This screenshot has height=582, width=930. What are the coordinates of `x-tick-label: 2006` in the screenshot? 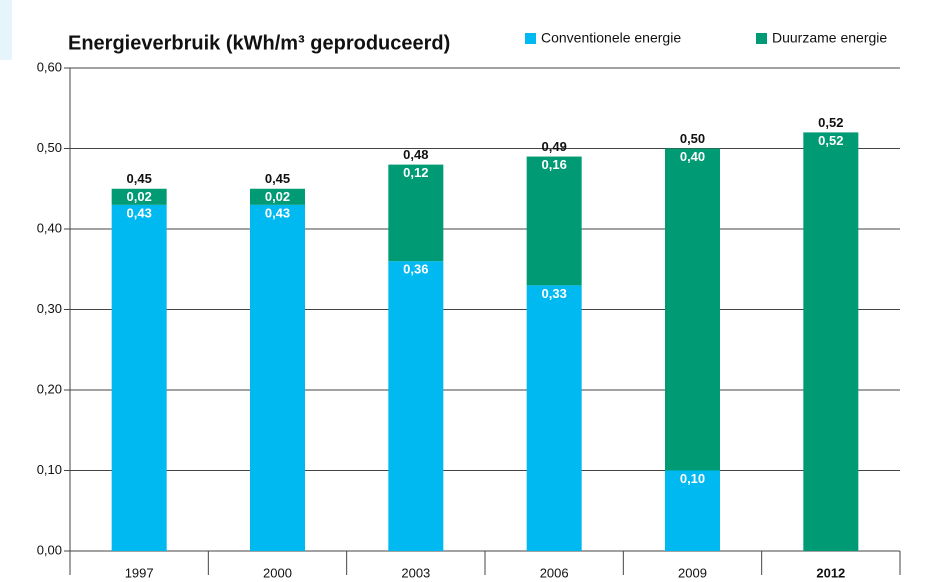 It's located at (554, 572).